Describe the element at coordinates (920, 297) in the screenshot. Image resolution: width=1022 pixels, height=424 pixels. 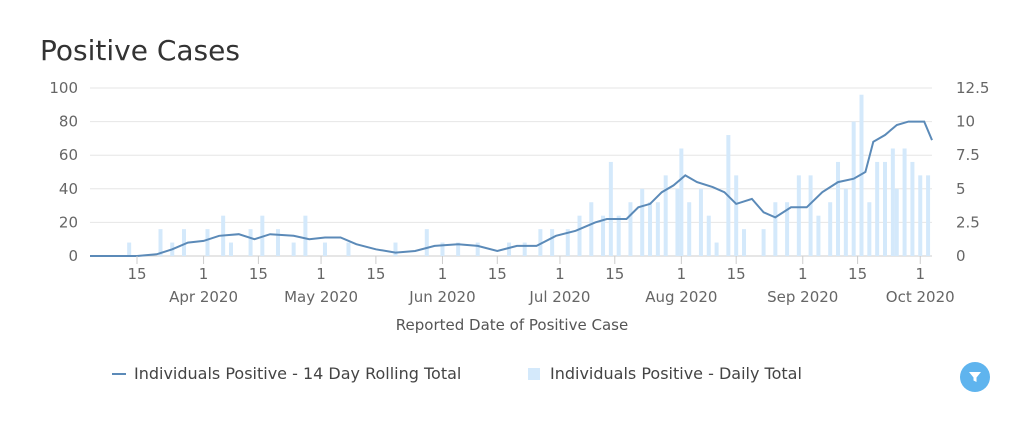
I see `x-month-label: Oct 2020` at that location.